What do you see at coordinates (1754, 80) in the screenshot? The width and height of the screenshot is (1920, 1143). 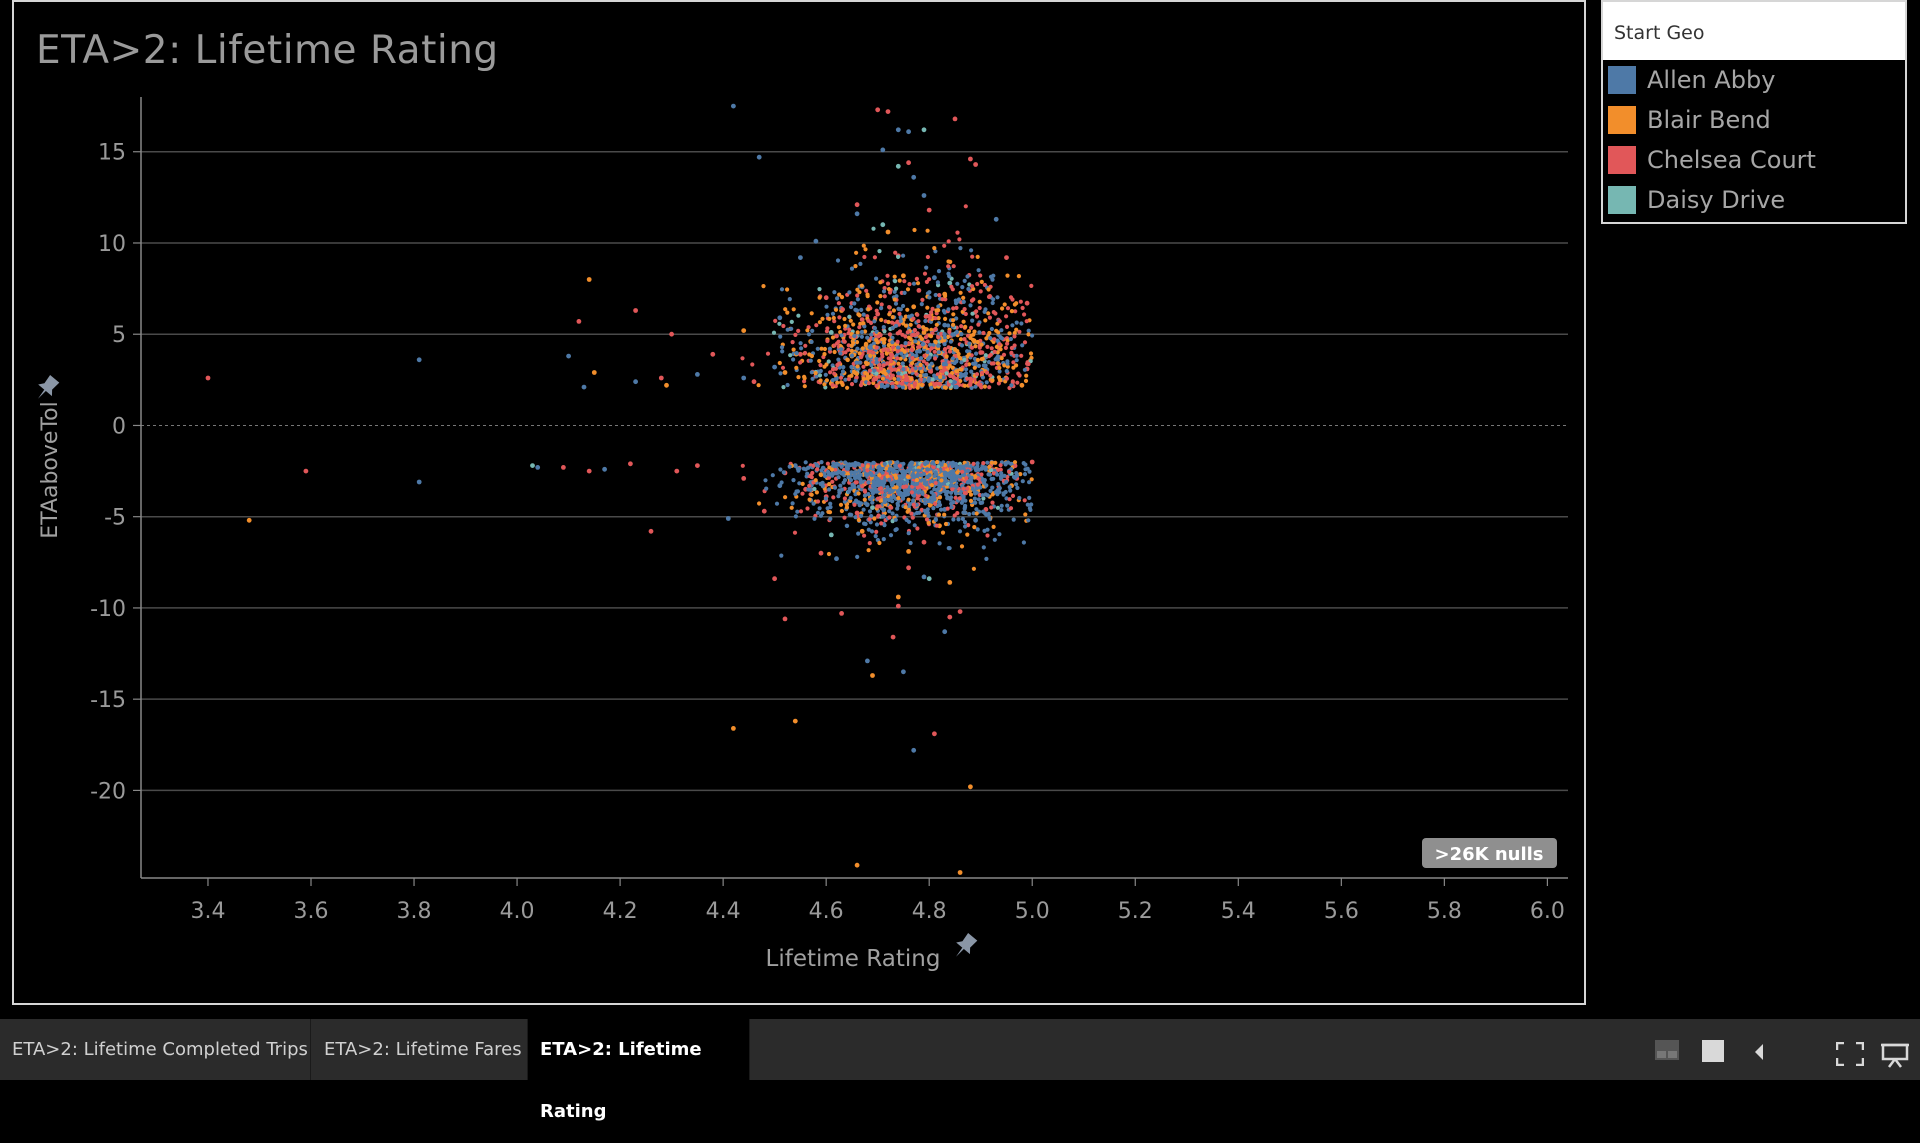 I see `legend-item-allen-abby: Allen Abby` at bounding box center [1754, 80].